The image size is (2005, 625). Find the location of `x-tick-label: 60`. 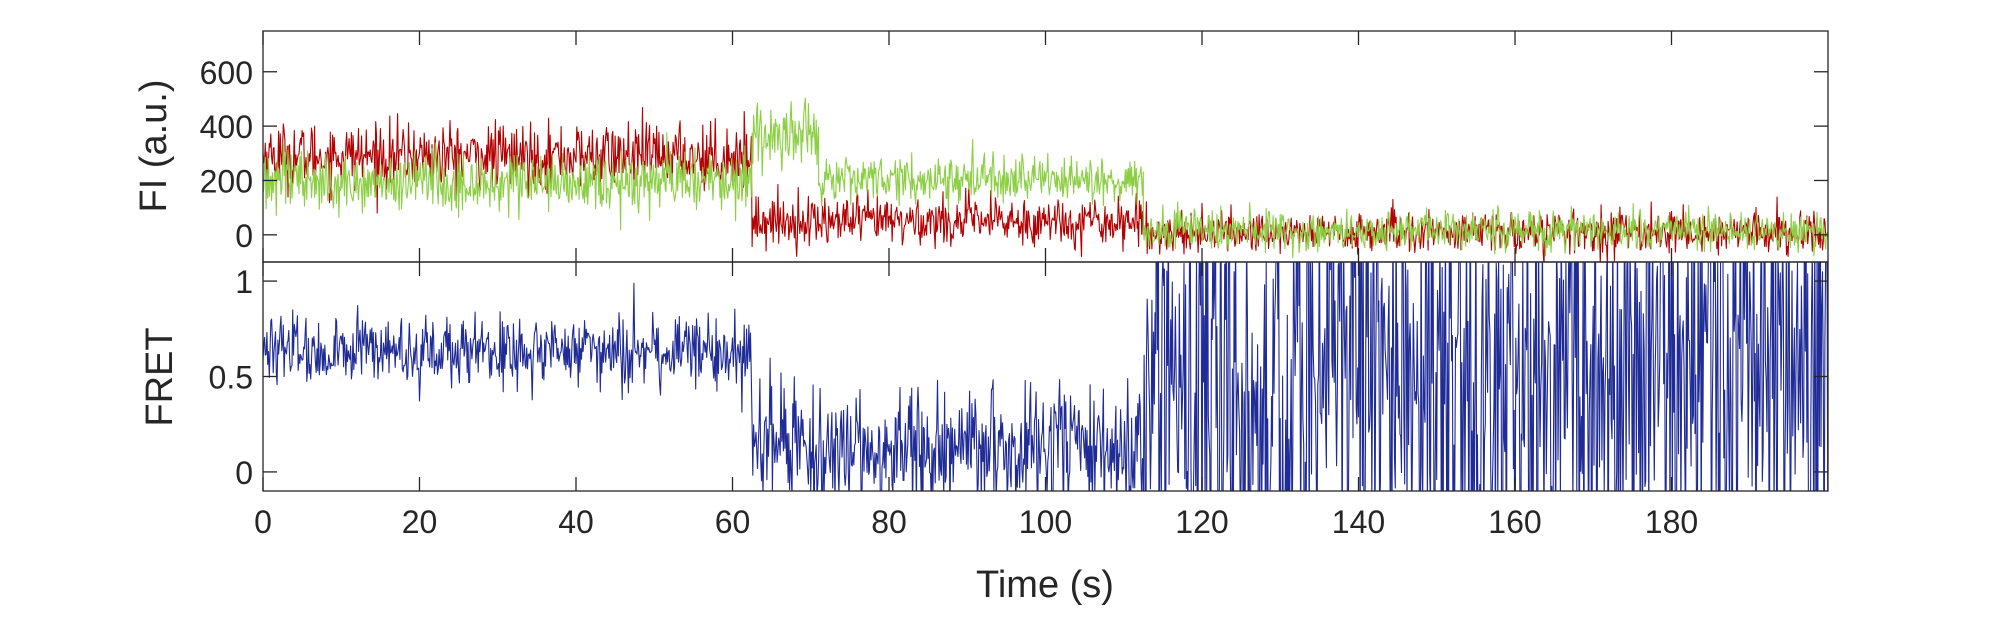

x-tick-label: 60 is located at coordinates (733, 522).